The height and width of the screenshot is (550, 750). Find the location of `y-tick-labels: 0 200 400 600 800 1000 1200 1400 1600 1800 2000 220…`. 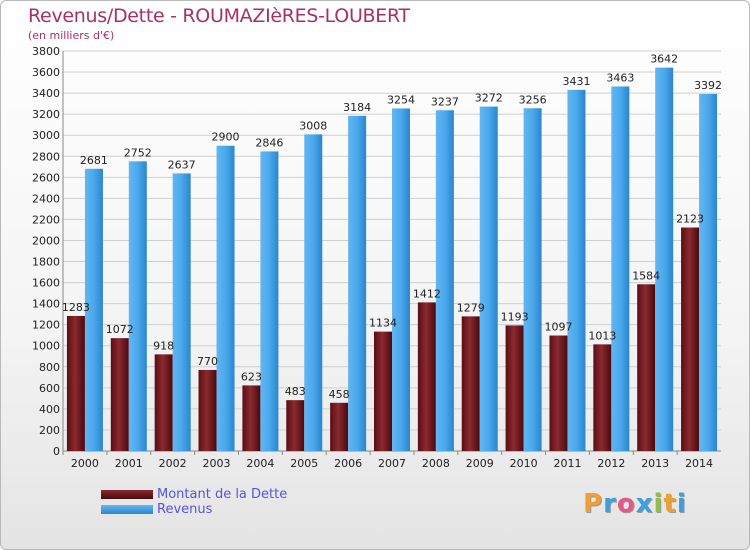

y-tick-labels: 0 200 400 600 800 1000 1200 1400 1600 1800 2000 220… is located at coordinates (46, 251).